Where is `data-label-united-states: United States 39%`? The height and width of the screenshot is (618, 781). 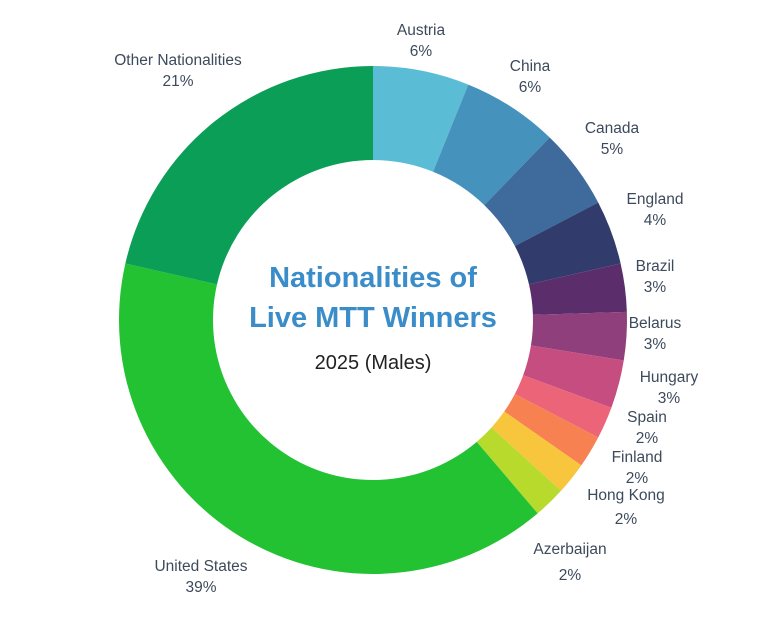 data-label-united-states: United States 39% is located at coordinates (200, 577).